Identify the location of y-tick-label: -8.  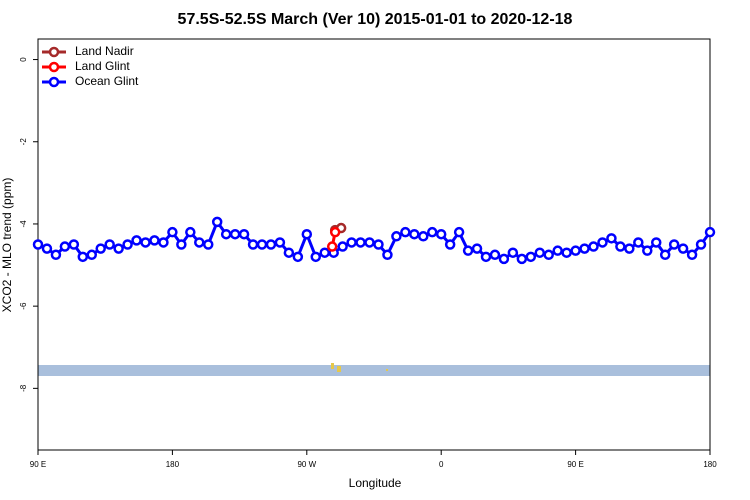
(23, 388).